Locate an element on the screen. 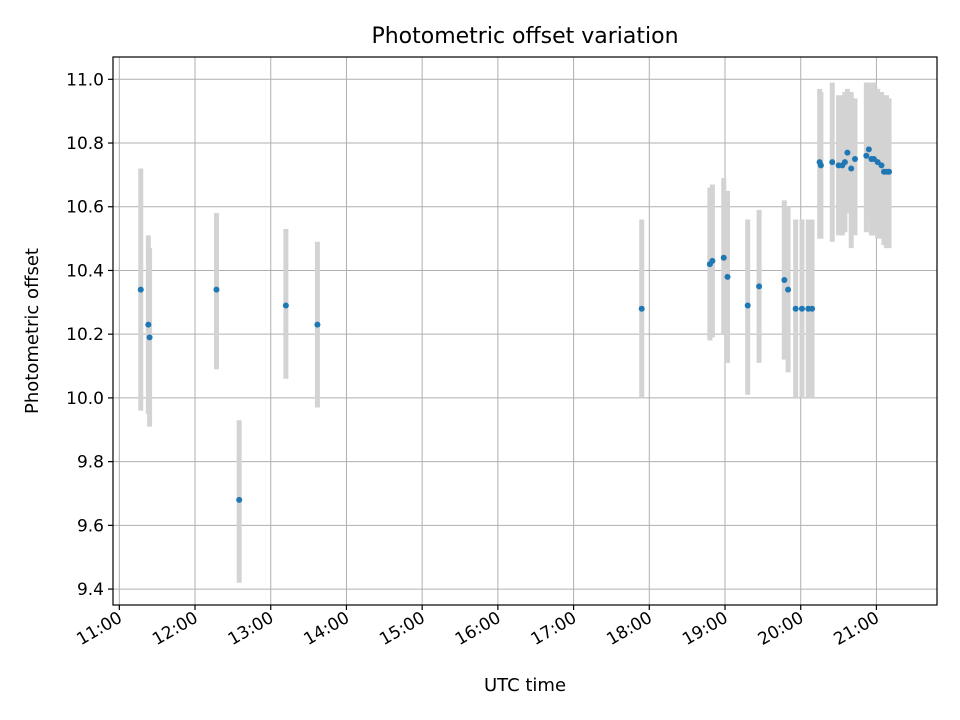 The width and height of the screenshot is (960, 720). y-tick-label: 9.8 is located at coordinates (90, 463).